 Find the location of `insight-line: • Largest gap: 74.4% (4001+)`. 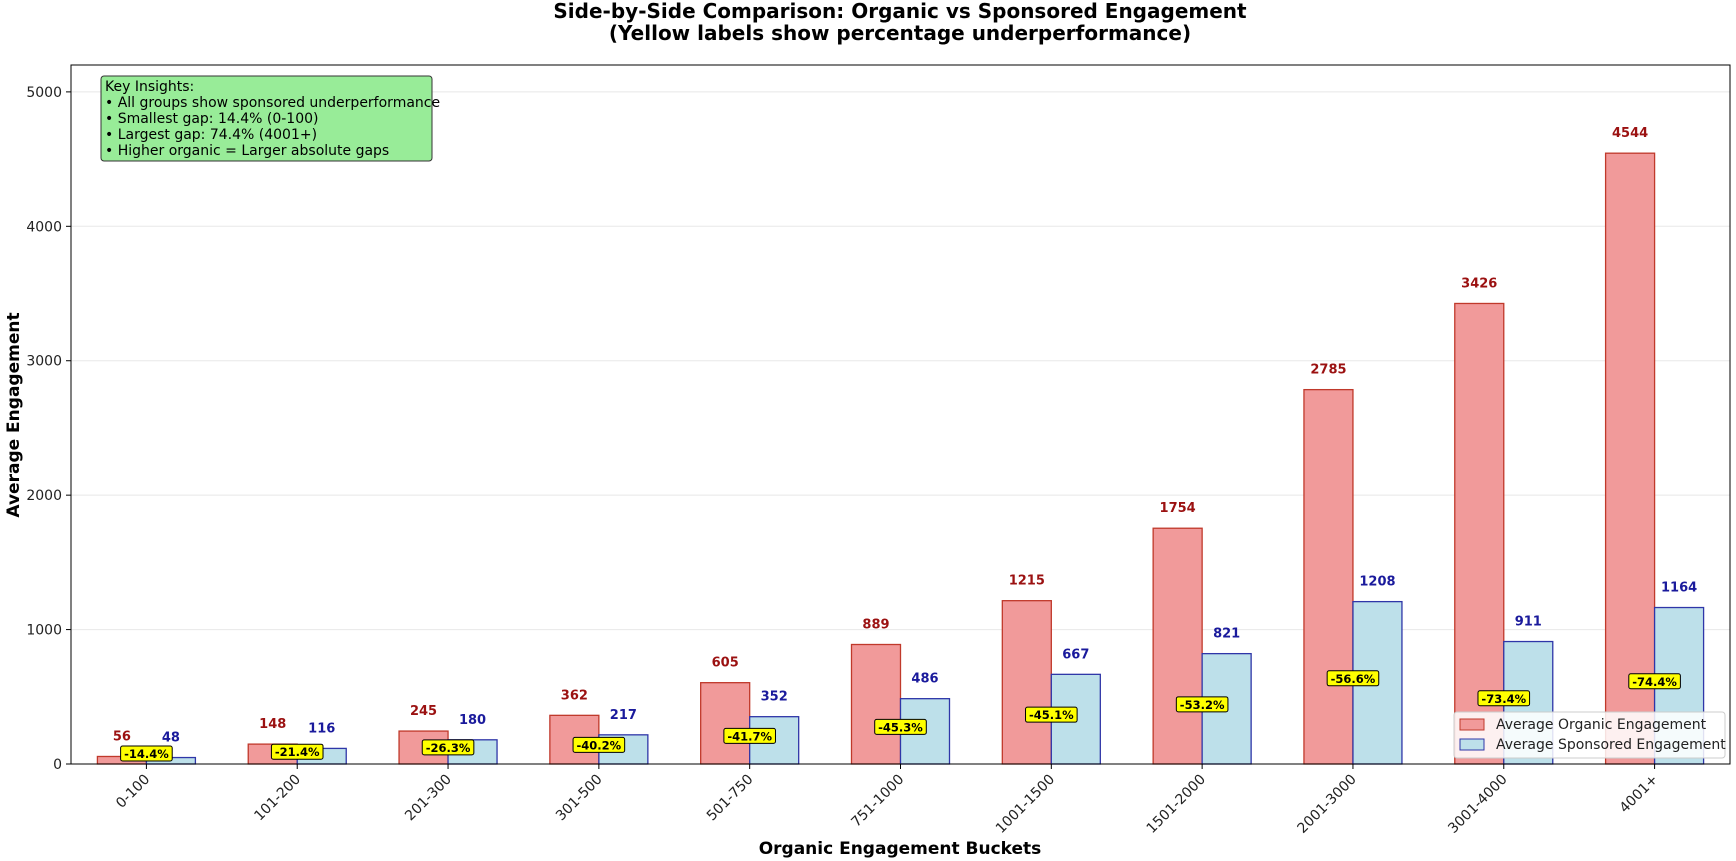

insight-line: • Largest gap: 74.4% (4001+) is located at coordinates (211, 135).